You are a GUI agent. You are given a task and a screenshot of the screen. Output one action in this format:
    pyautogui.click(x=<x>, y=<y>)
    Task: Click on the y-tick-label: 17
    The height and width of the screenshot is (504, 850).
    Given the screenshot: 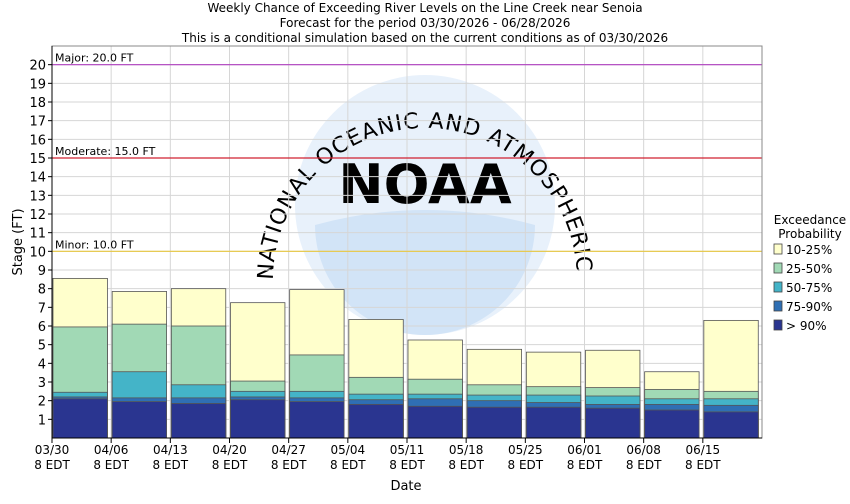 What is the action you would take?
    pyautogui.click(x=37, y=122)
    